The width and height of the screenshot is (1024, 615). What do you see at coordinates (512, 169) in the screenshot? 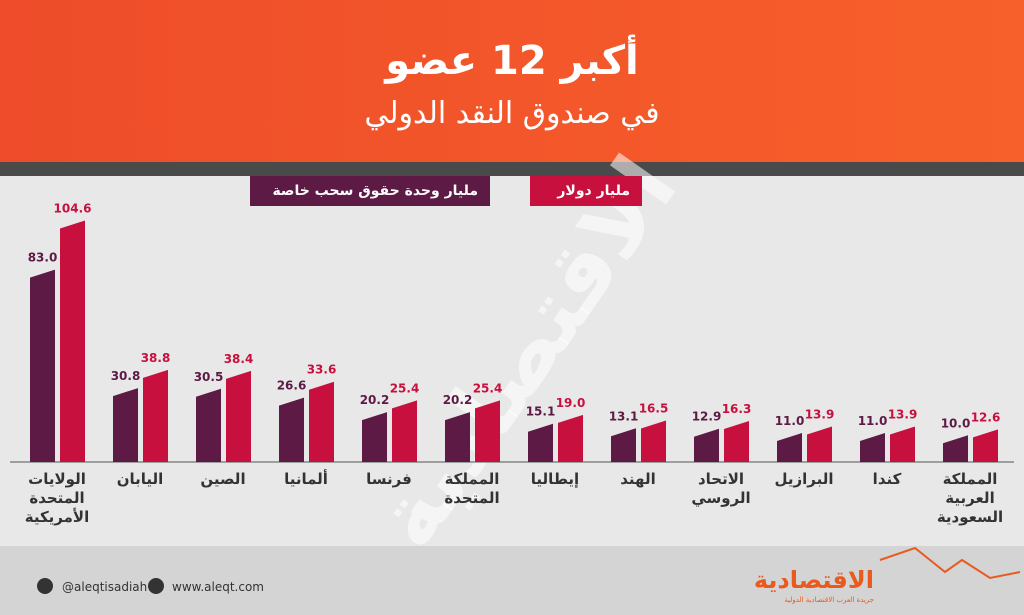
I see `header-strip` at bounding box center [512, 169].